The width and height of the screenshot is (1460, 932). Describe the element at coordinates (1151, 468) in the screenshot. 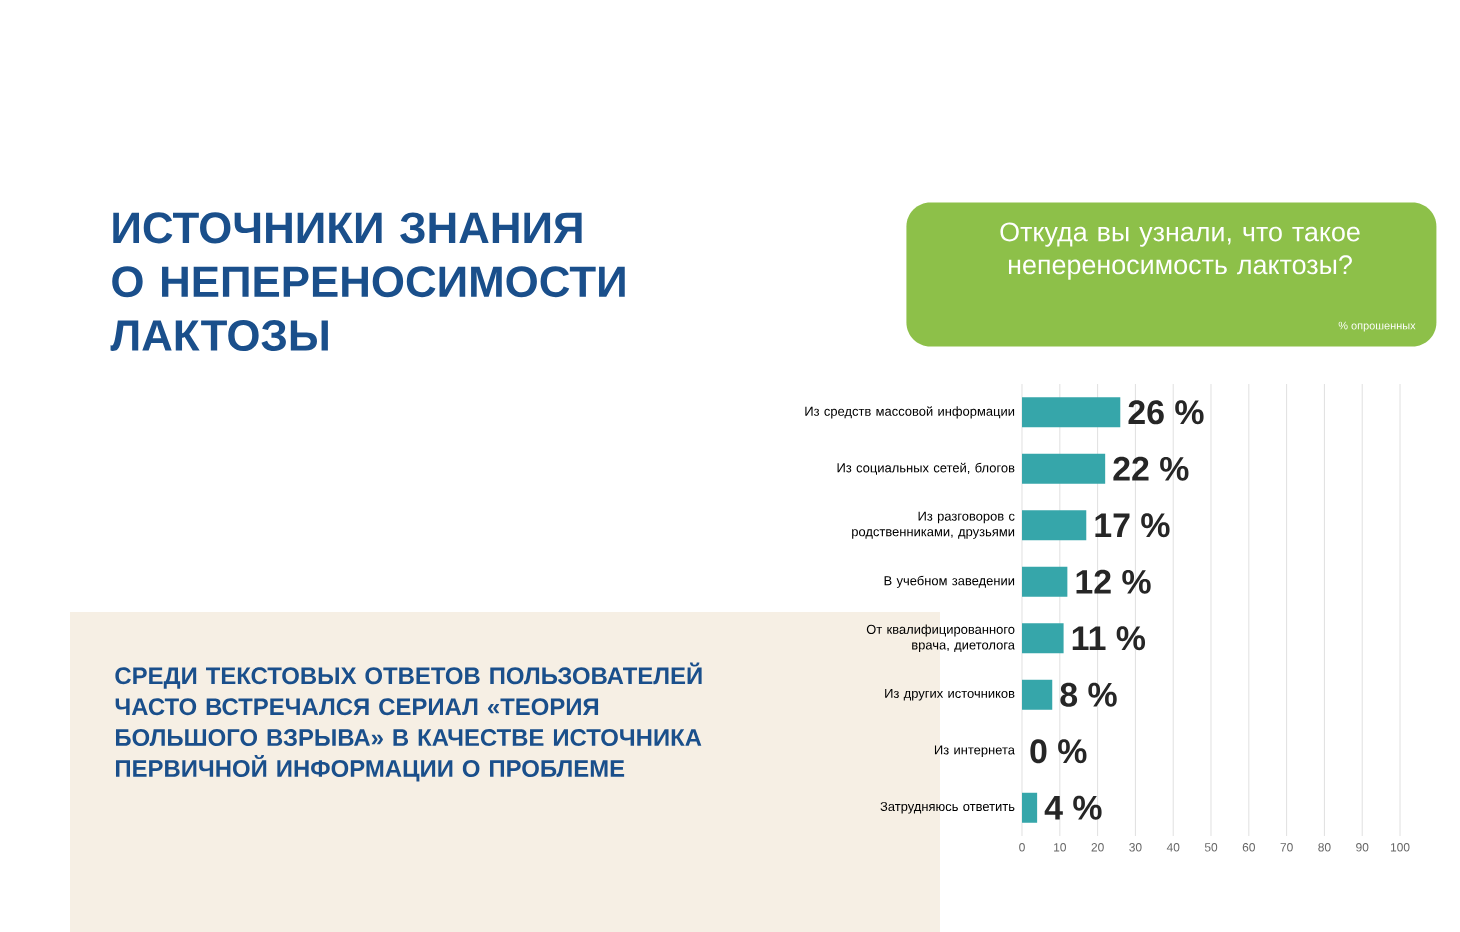

I see `data-label: 22 %` at that location.